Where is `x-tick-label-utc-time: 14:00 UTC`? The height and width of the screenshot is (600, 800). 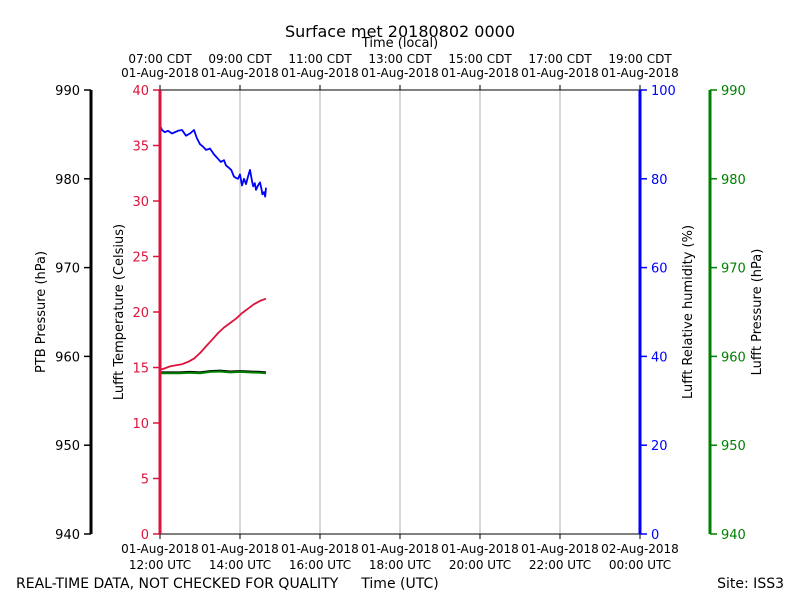
x-tick-label-utc-time: 14:00 UTC is located at coordinates (240, 565).